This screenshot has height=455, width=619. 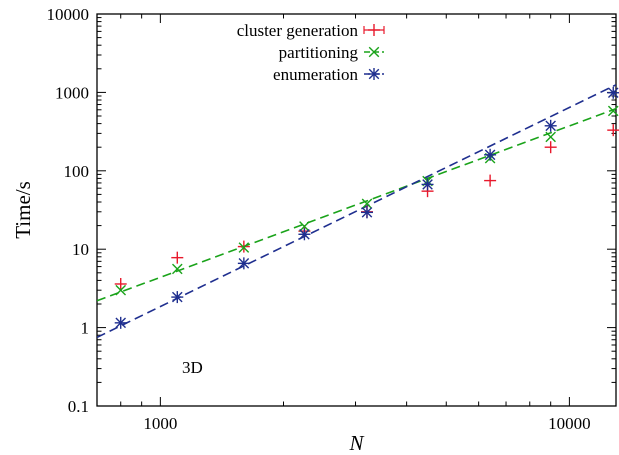 I want to click on y-tick-label: 100, so click(x=77, y=171).